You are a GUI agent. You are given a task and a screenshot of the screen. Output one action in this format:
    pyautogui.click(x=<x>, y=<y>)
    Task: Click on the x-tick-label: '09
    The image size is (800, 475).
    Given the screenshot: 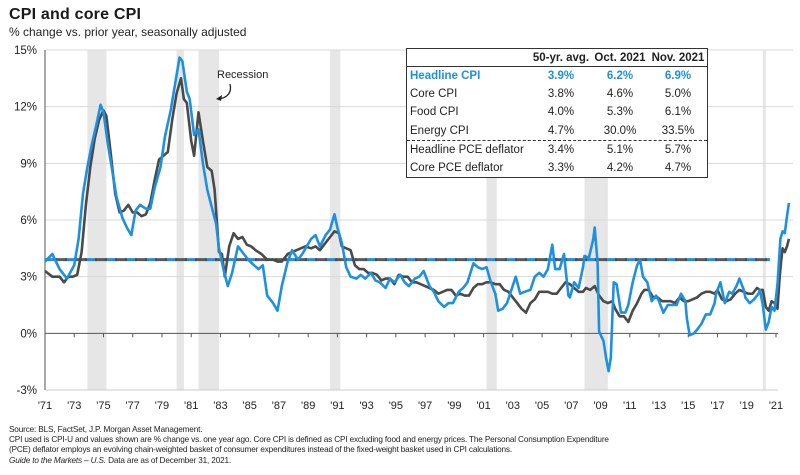 What is the action you would take?
    pyautogui.click(x=600, y=406)
    